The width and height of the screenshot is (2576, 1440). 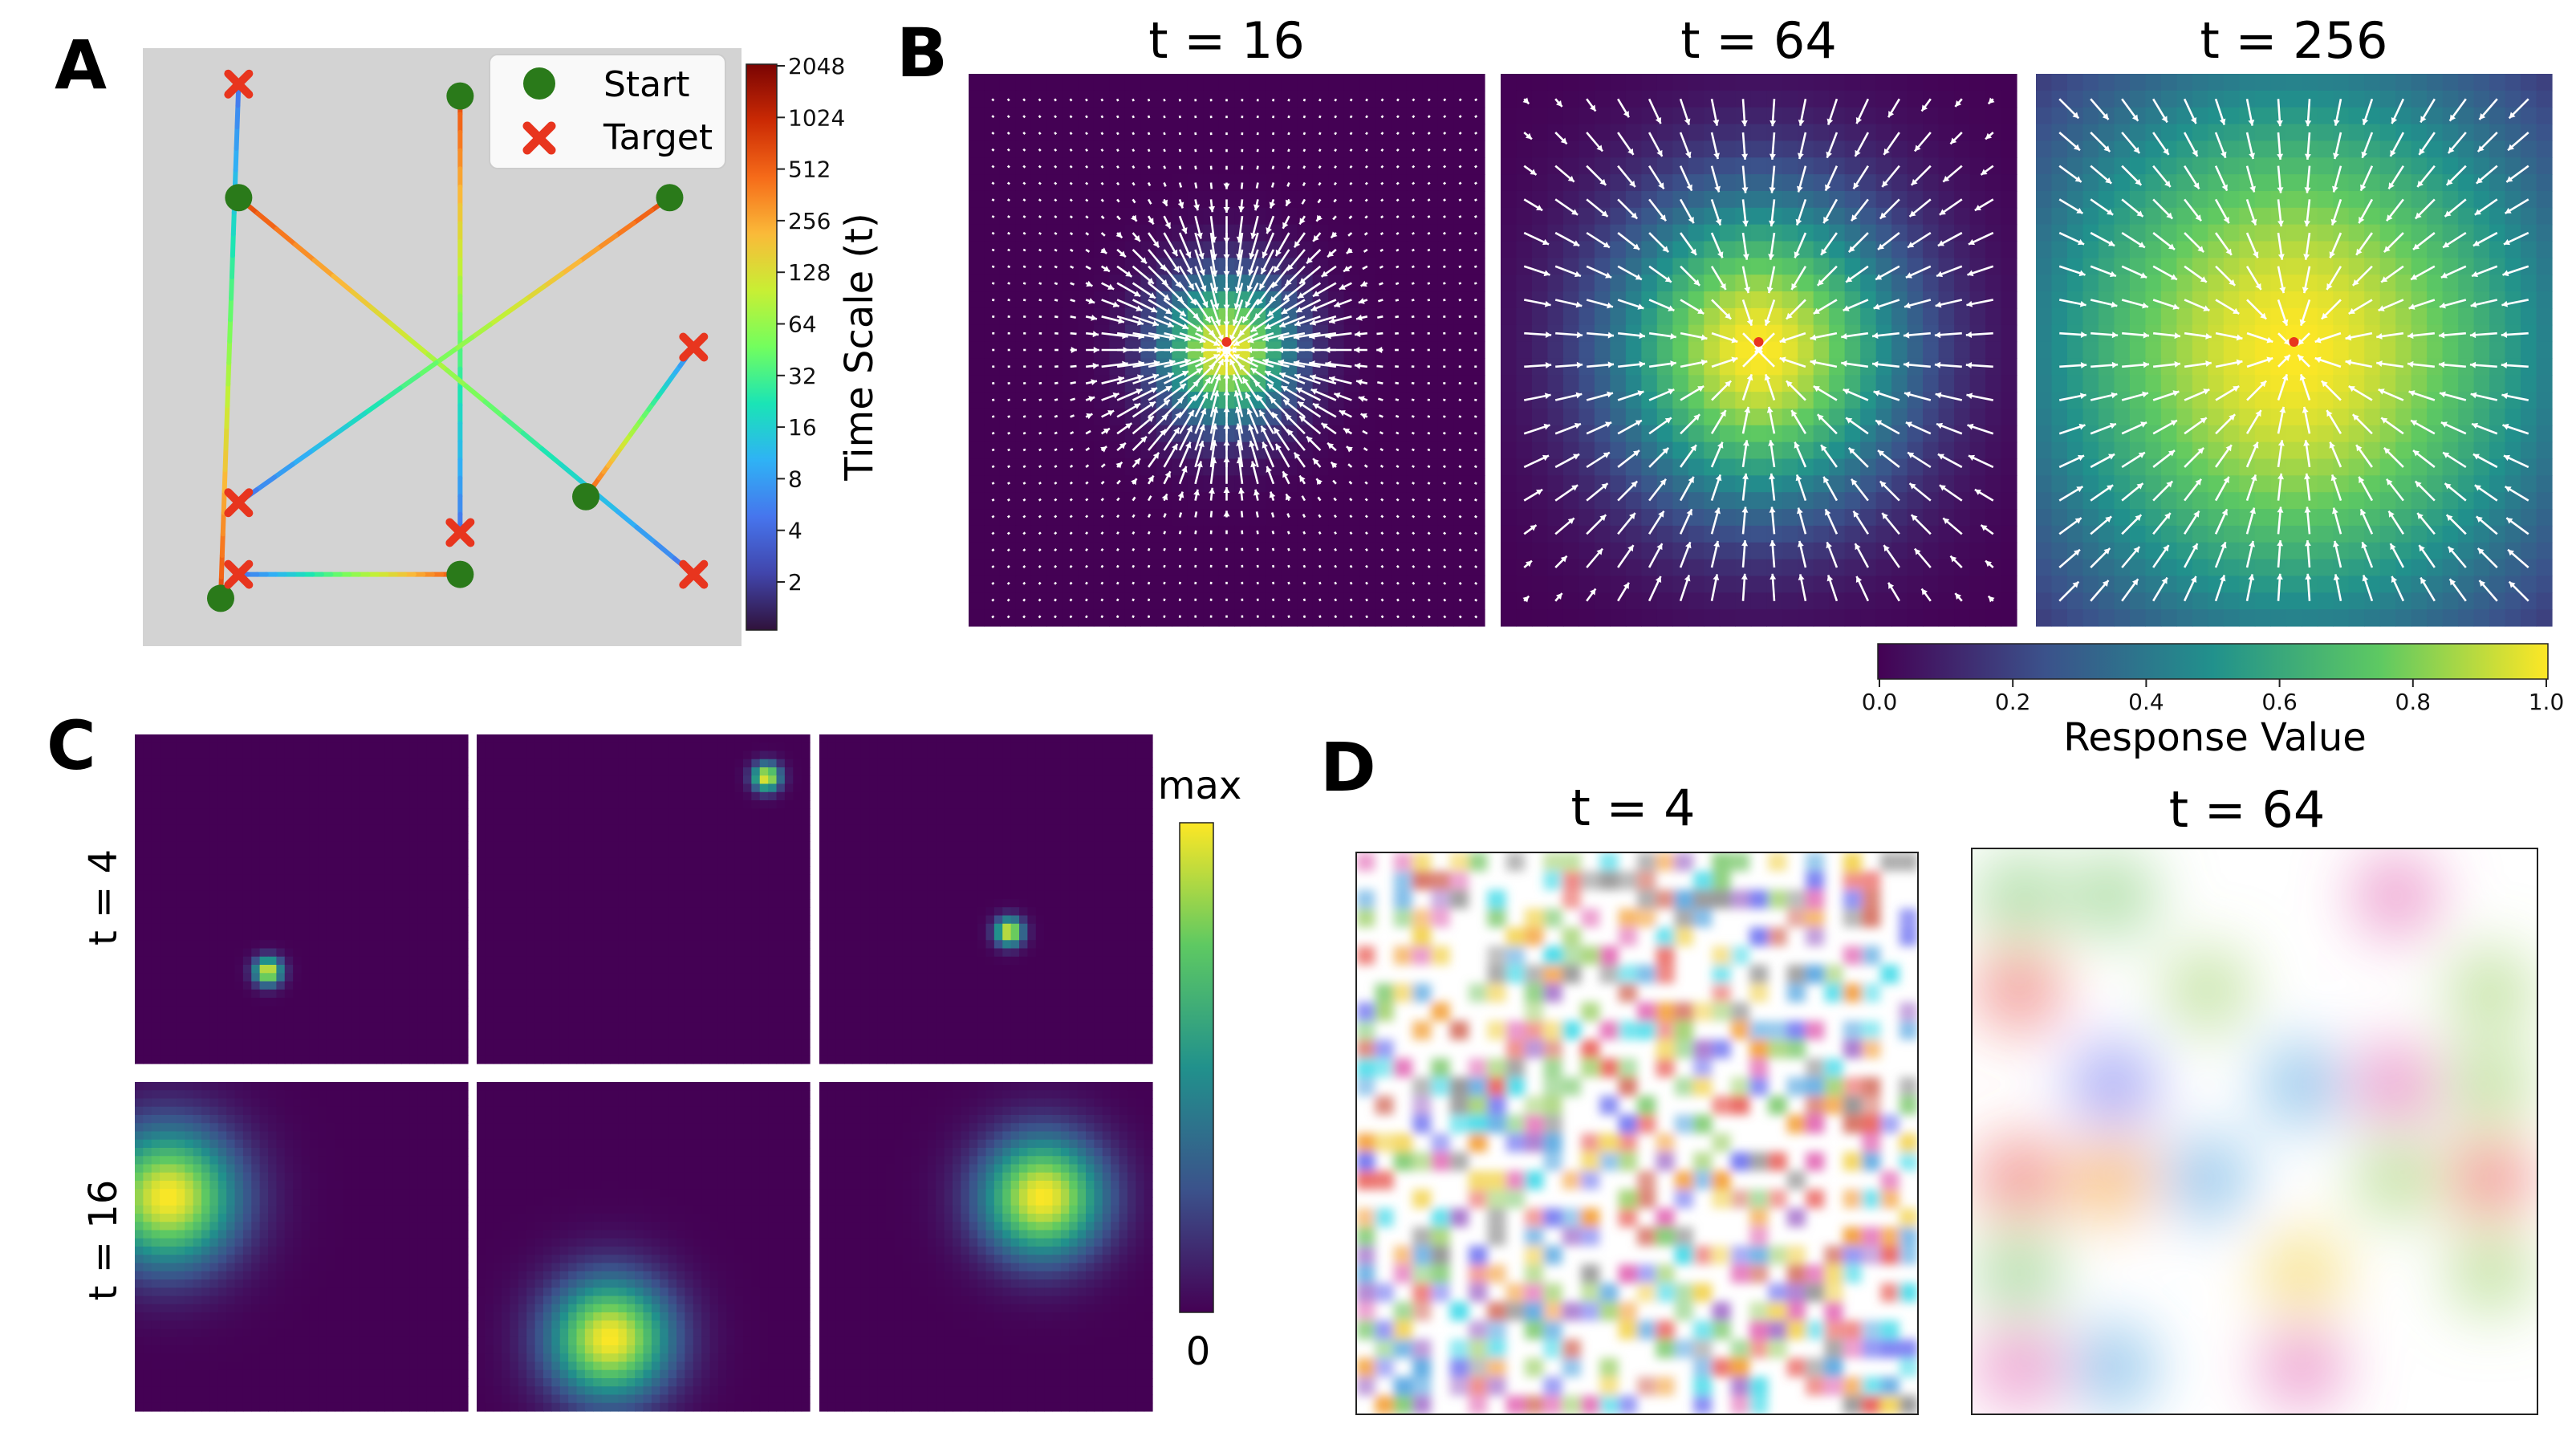 What do you see at coordinates (2279, 702) in the screenshot?
I see `colorbar-tick-label: 0.6` at bounding box center [2279, 702].